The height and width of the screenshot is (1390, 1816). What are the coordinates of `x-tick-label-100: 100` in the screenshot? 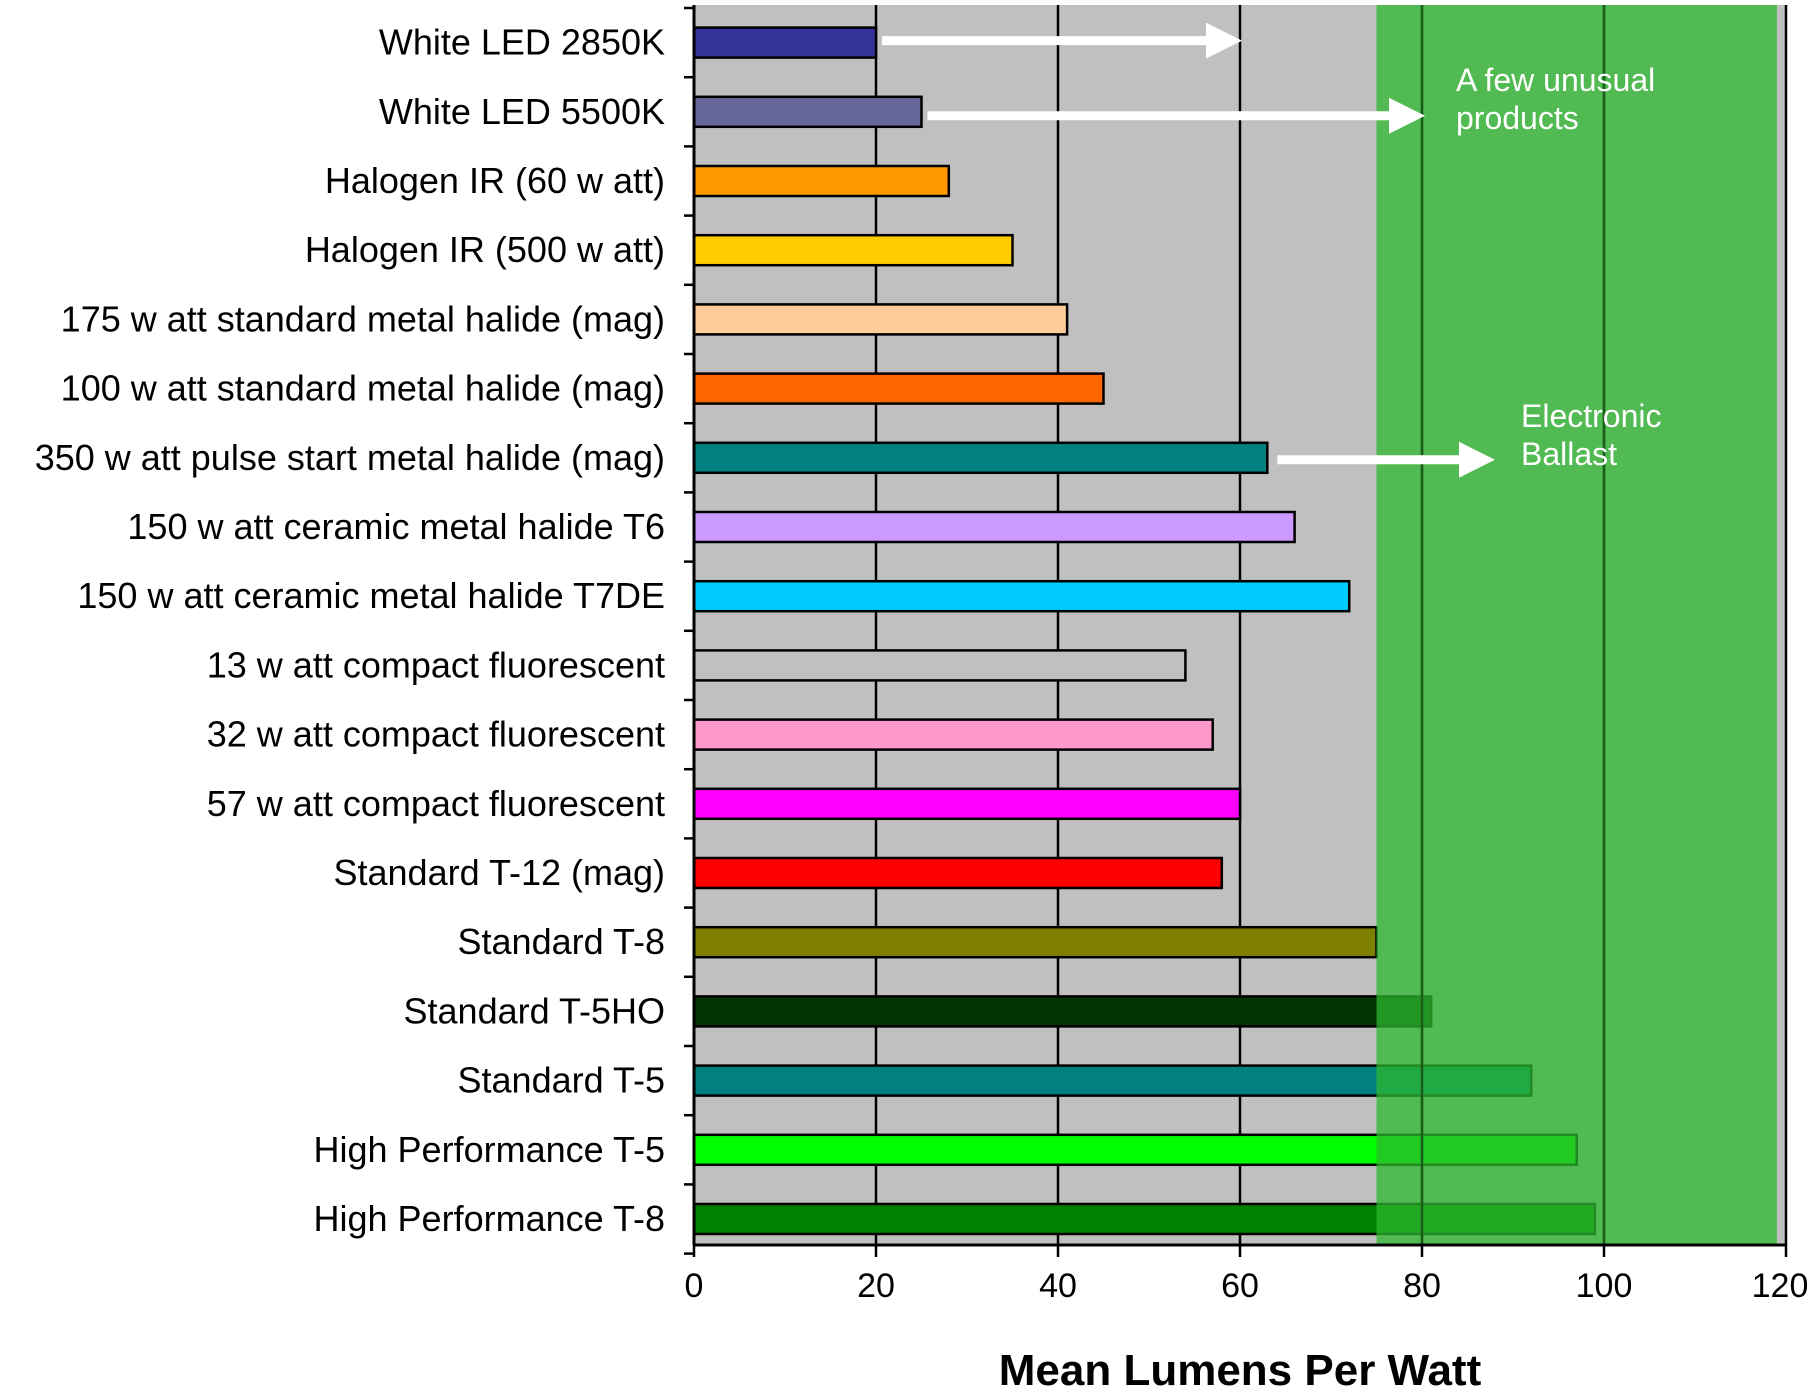 It's located at (1604, 1286).